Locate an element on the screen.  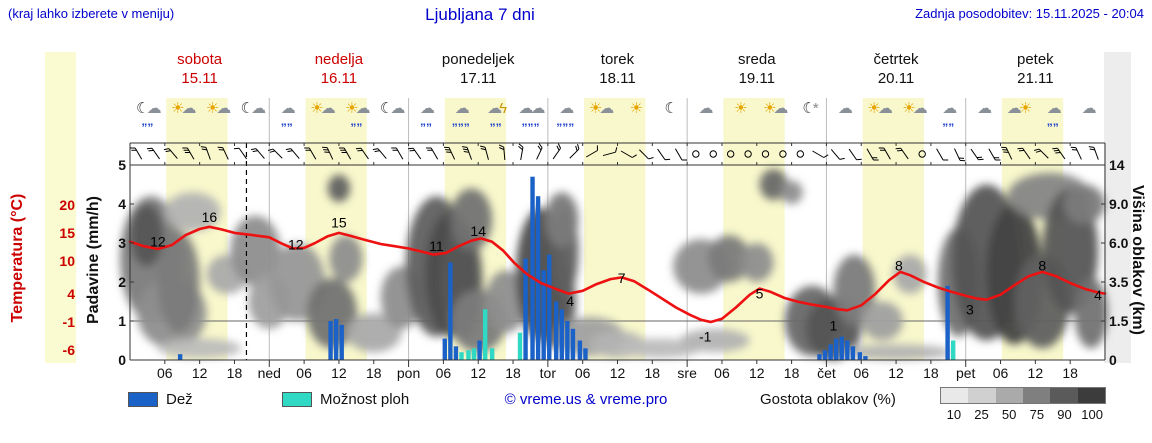
weather-icon-sun-cloud: ☀☁ is located at coordinates (879, 108).